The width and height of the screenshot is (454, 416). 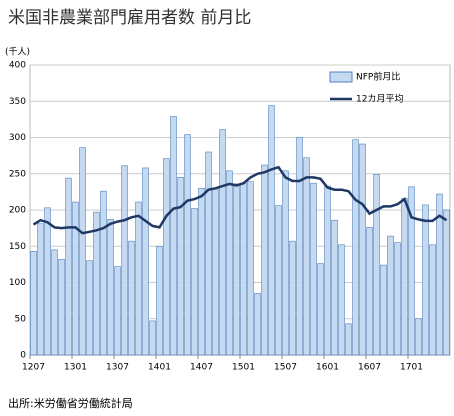 I want to click on x-tick-label: 1501, so click(x=243, y=368).